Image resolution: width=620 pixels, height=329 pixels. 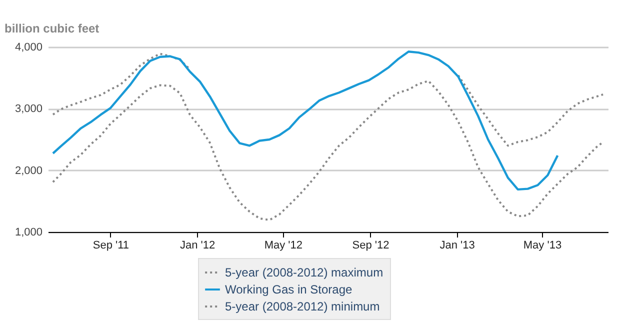 What do you see at coordinates (28, 48) in the screenshot?
I see `y-tick-label: 4,000` at bounding box center [28, 48].